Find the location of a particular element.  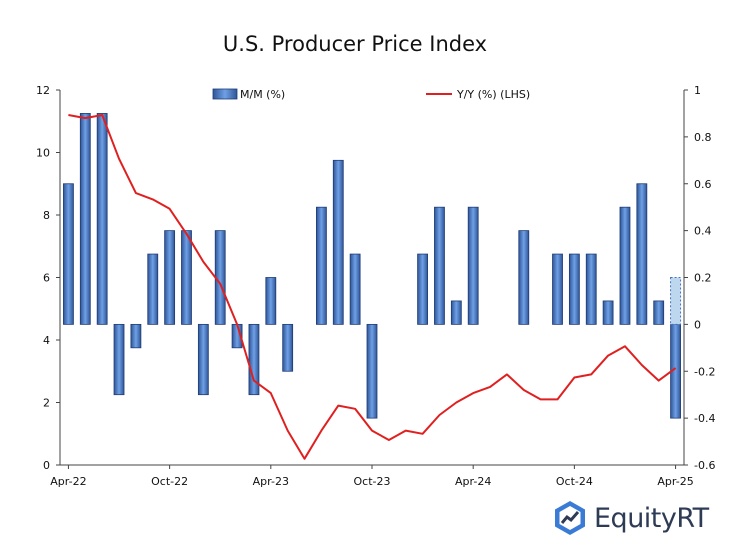

x-axis-tick-label: Apr-22 is located at coordinates (68, 481).